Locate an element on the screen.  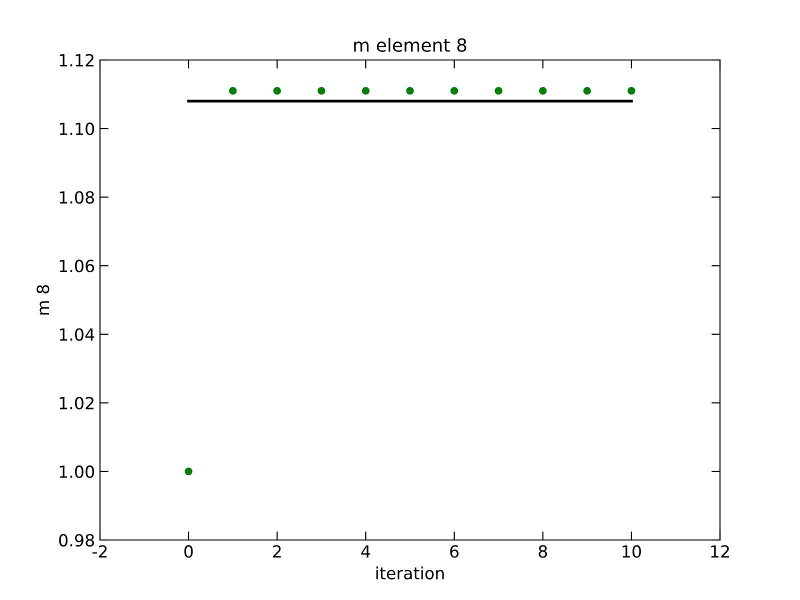
x-tick-label: 2 is located at coordinates (277, 551).